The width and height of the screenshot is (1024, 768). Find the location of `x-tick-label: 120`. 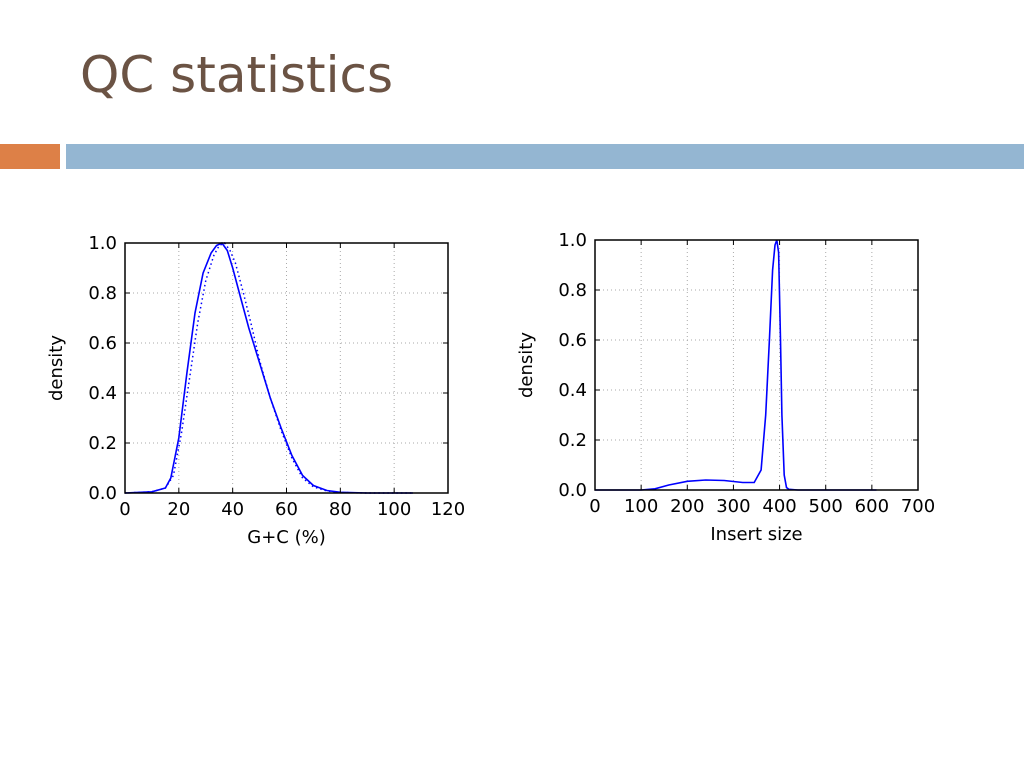

x-tick-label: 120 is located at coordinates (448, 509).